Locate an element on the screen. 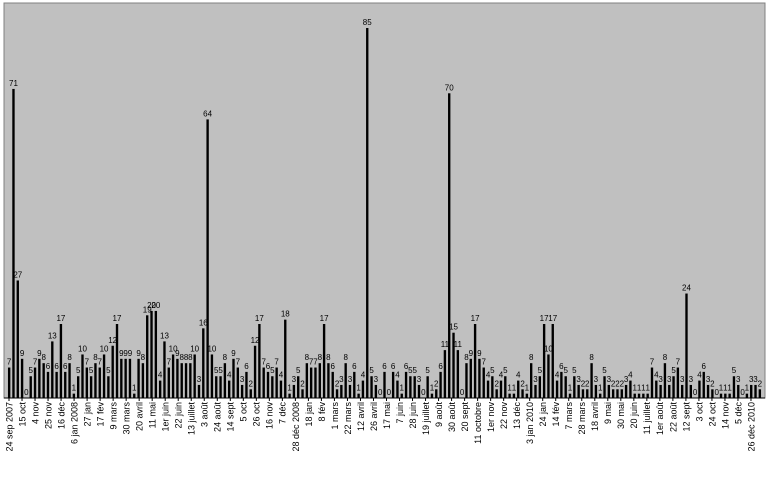  x-tick-label-27: 12 avril is located at coordinates (361, 416).